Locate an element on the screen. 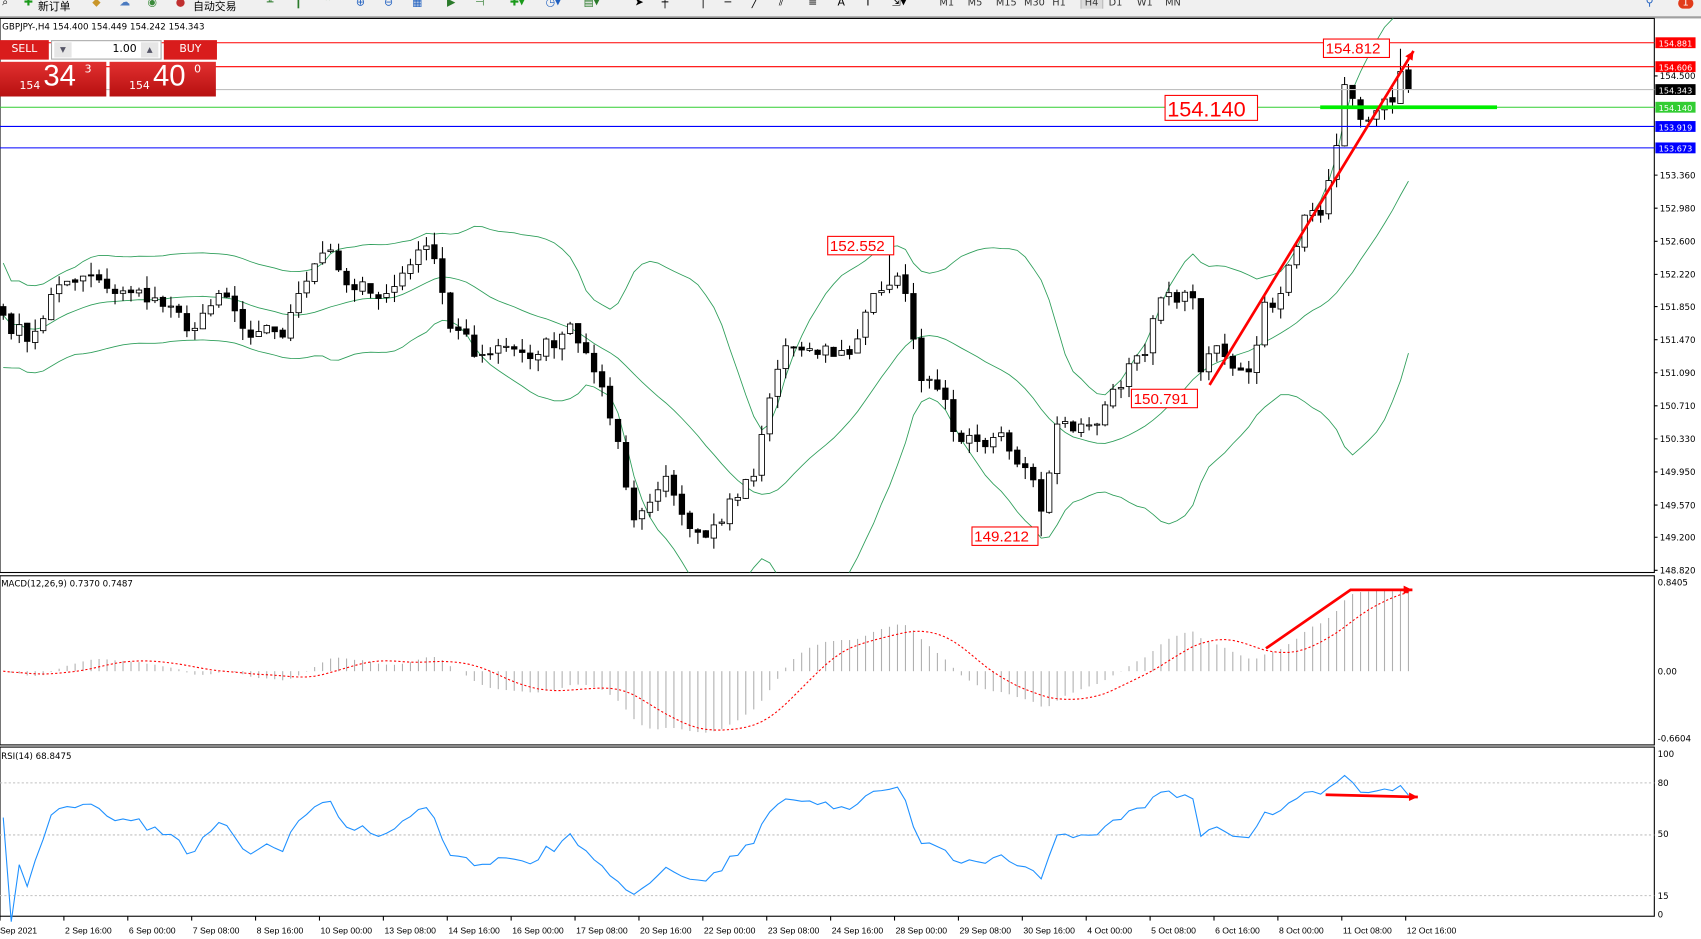  lot-size-value: 1.00 is located at coordinates (124, 49).